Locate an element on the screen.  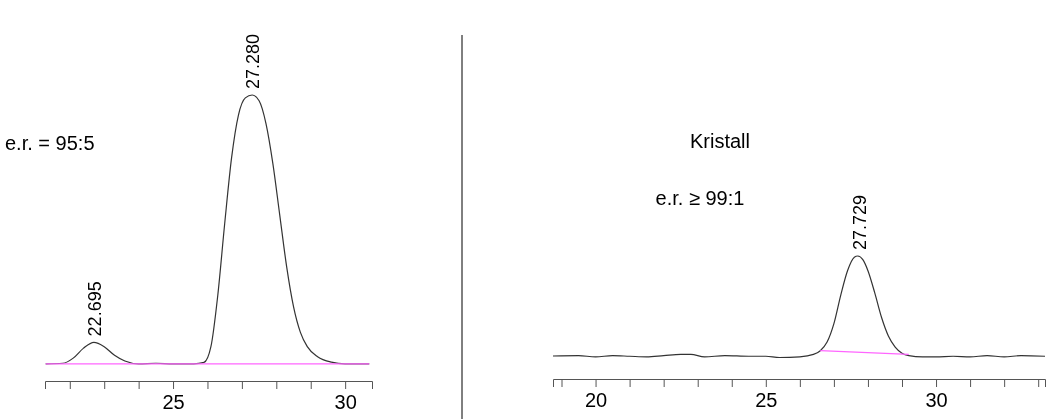
annotation: e.r. = 95:5 is located at coordinates (50, 143).